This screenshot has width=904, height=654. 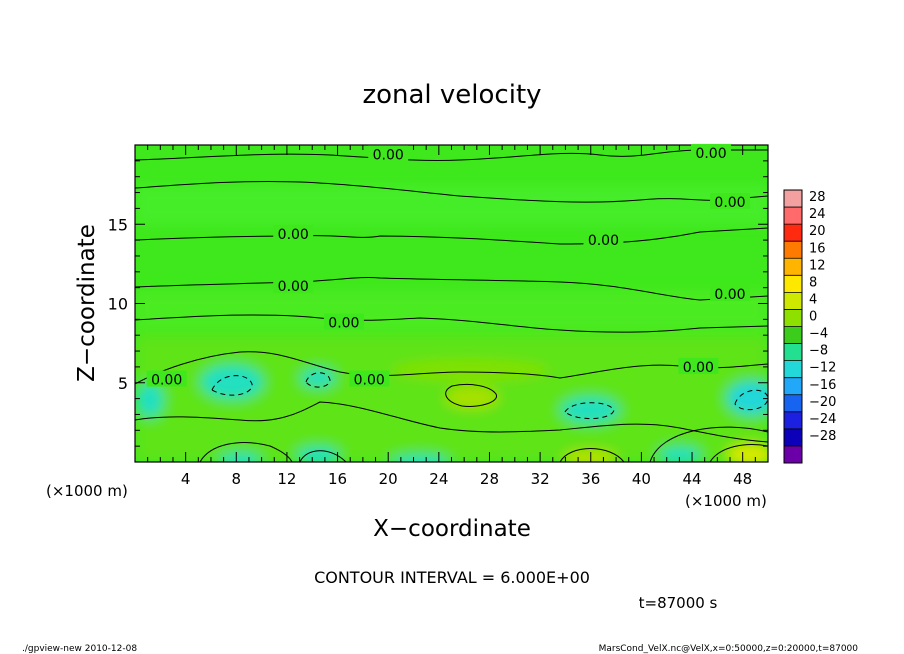 What do you see at coordinates (813, 317) in the screenshot?
I see `colorbar-label: 0` at bounding box center [813, 317].